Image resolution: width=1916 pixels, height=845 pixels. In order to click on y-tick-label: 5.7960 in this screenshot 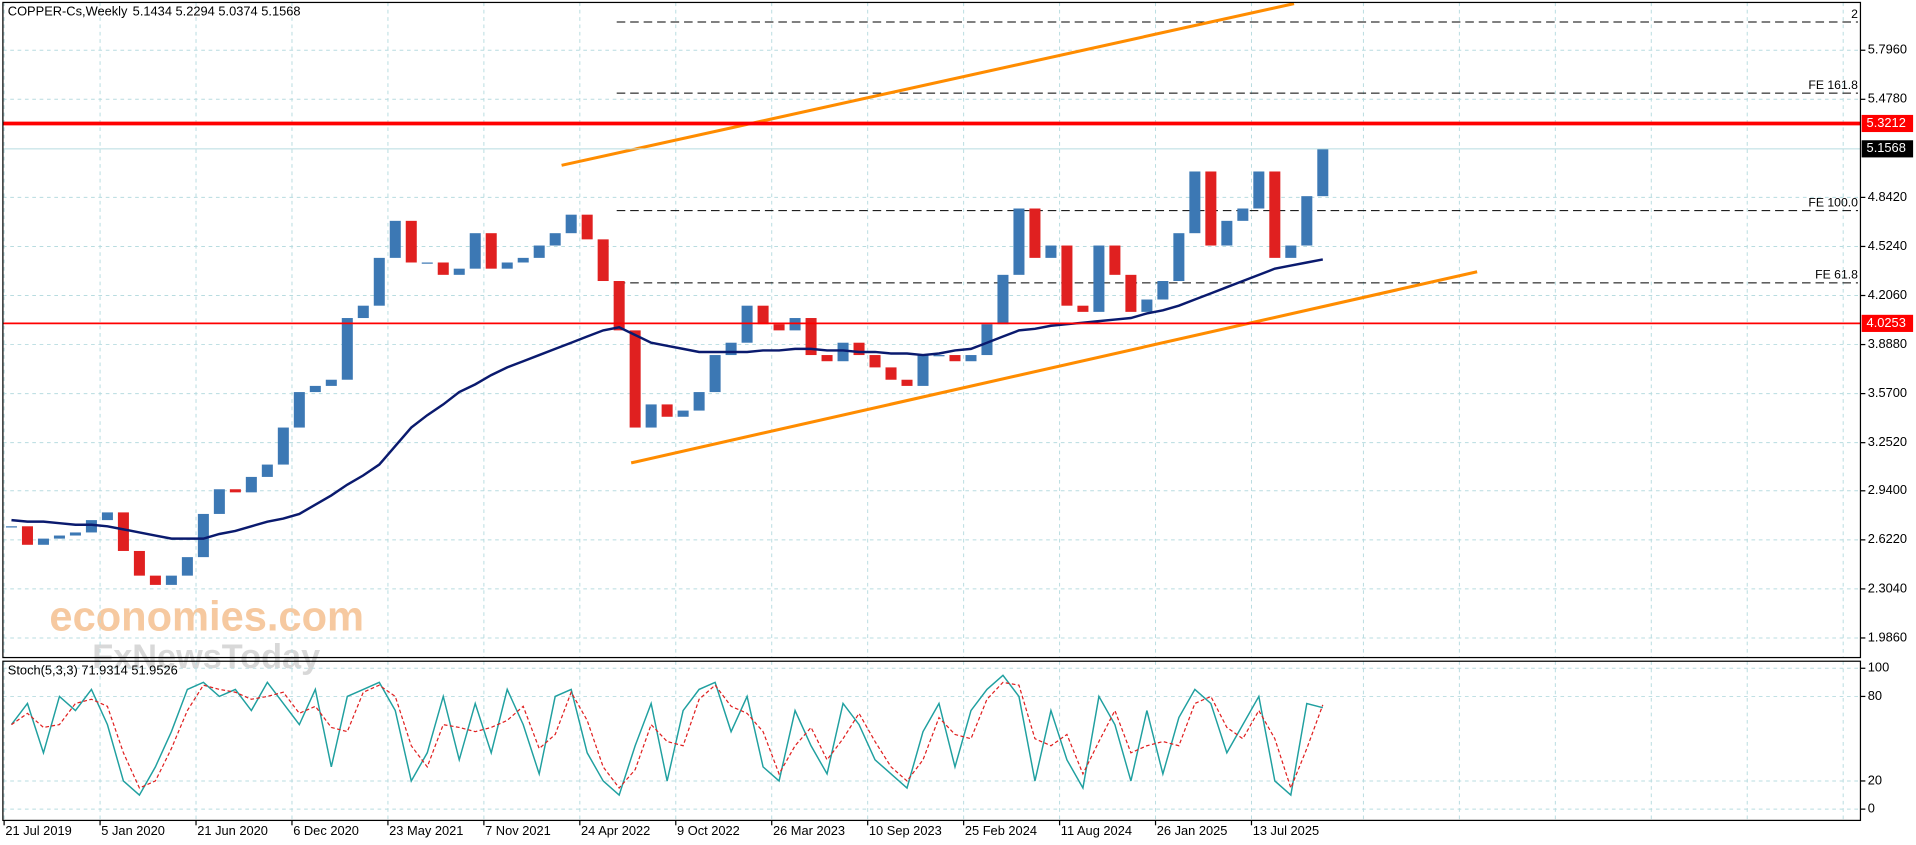, I will do `click(1887, 49)`.